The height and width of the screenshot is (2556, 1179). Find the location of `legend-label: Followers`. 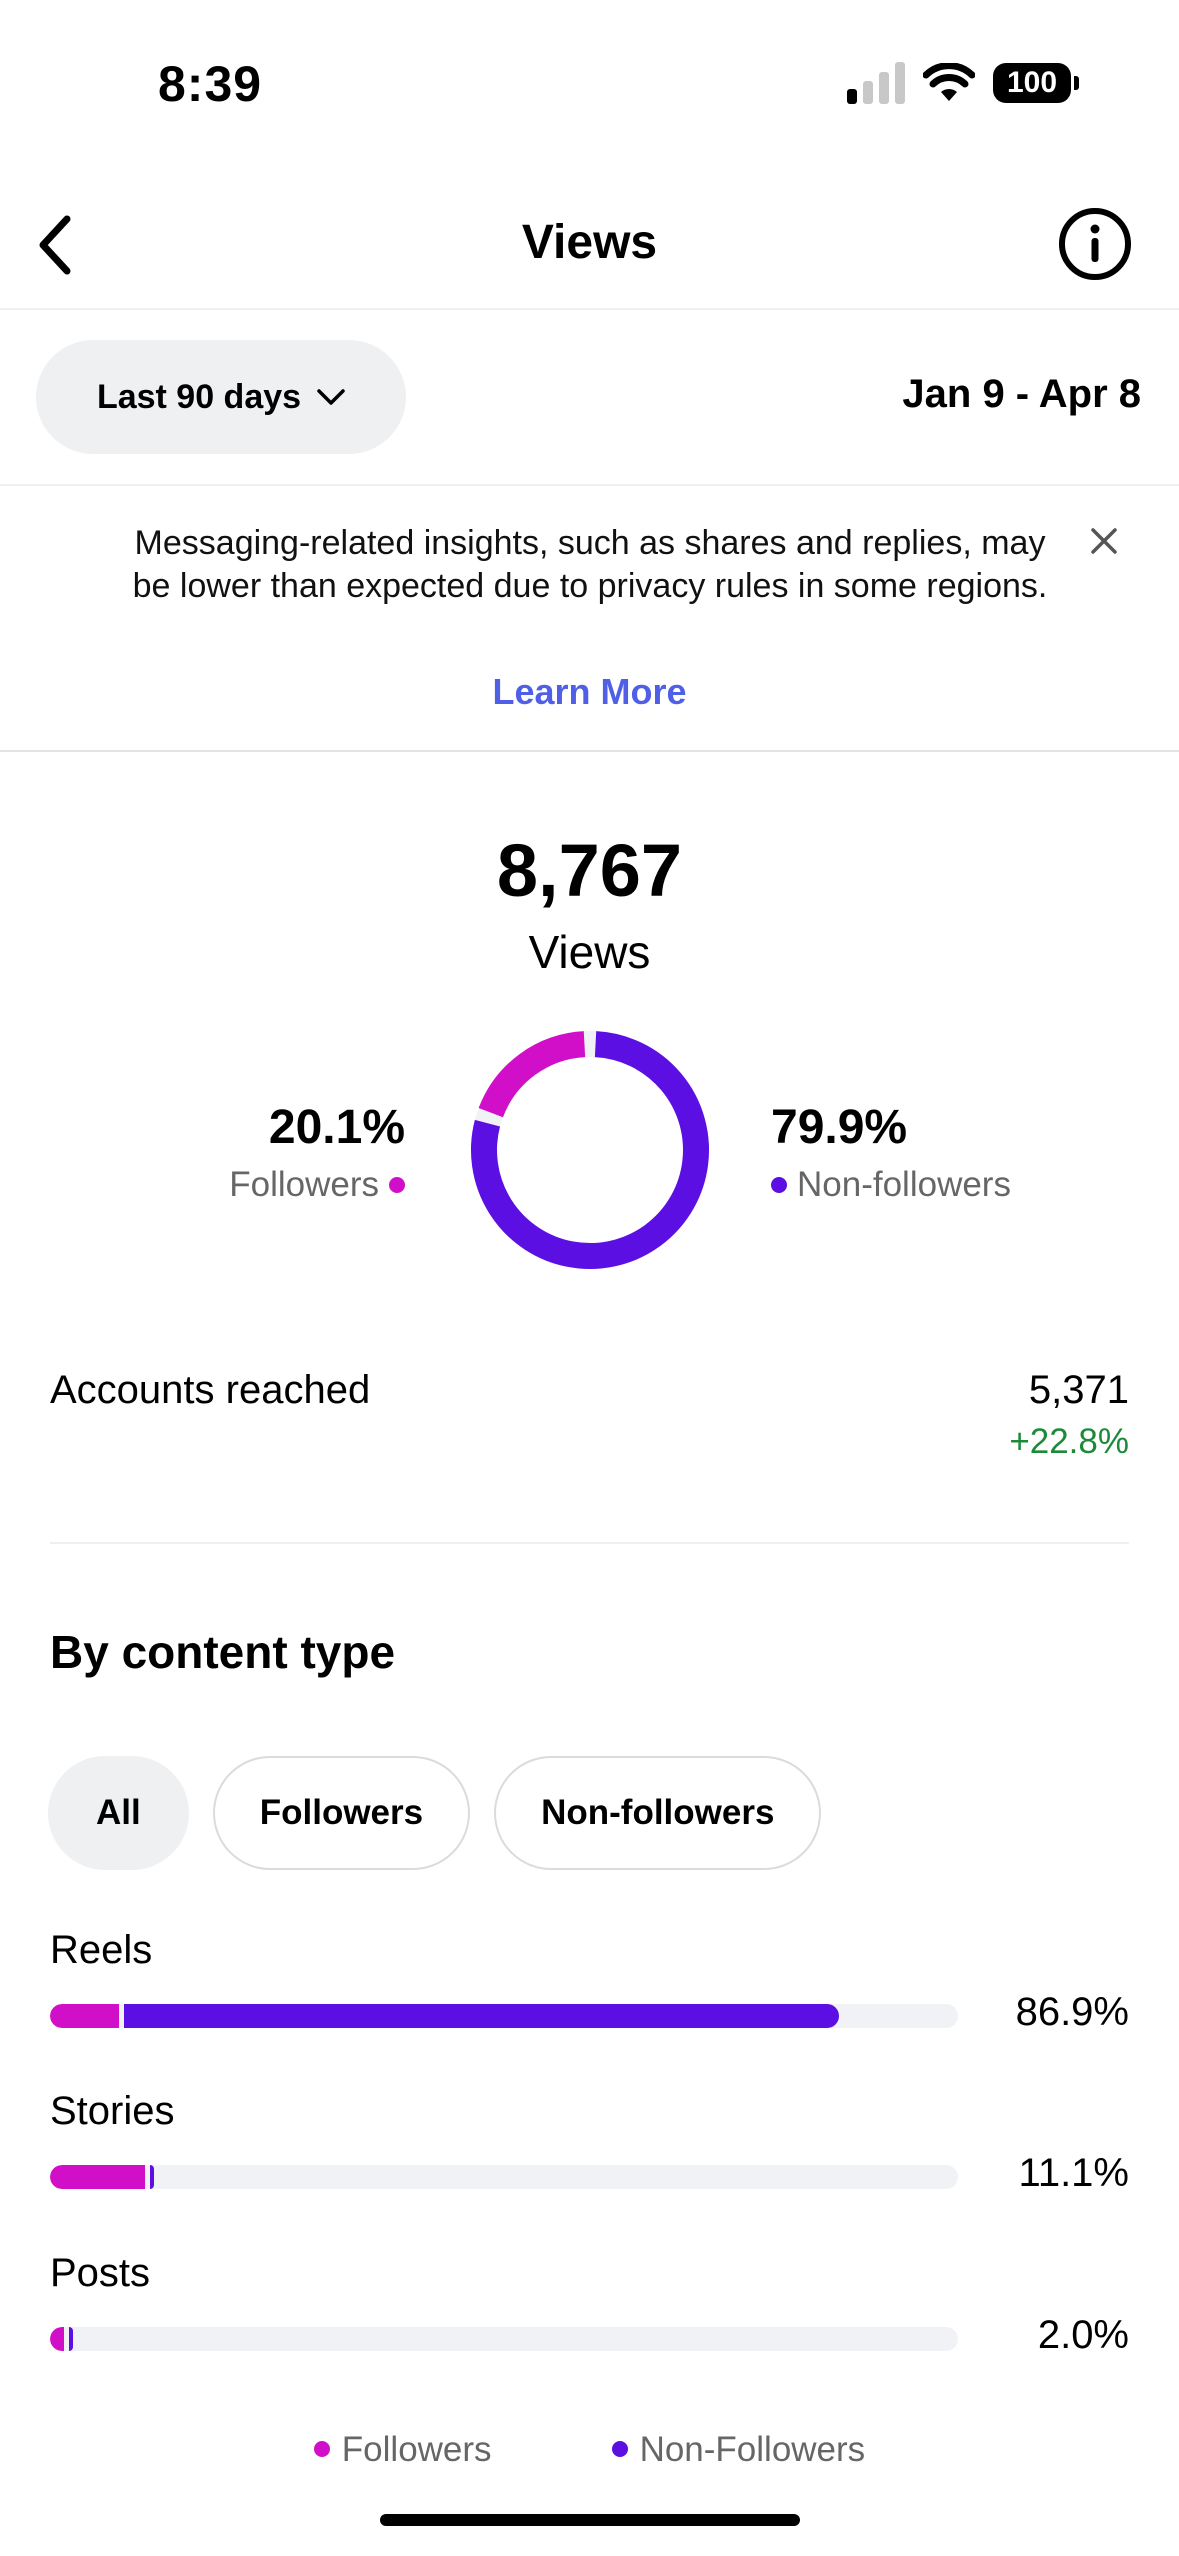

legend-label: Followers is located at coordinates (416, 2446).